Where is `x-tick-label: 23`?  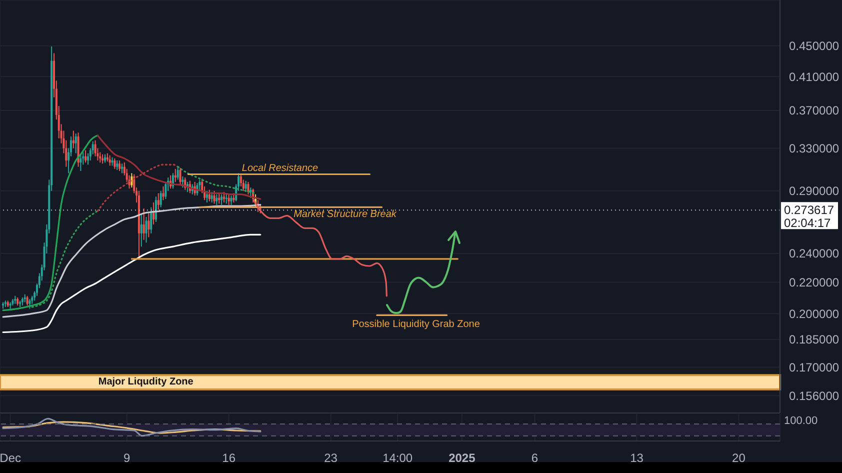
x-tick-label: 23 is located at coordinates (331, 458).